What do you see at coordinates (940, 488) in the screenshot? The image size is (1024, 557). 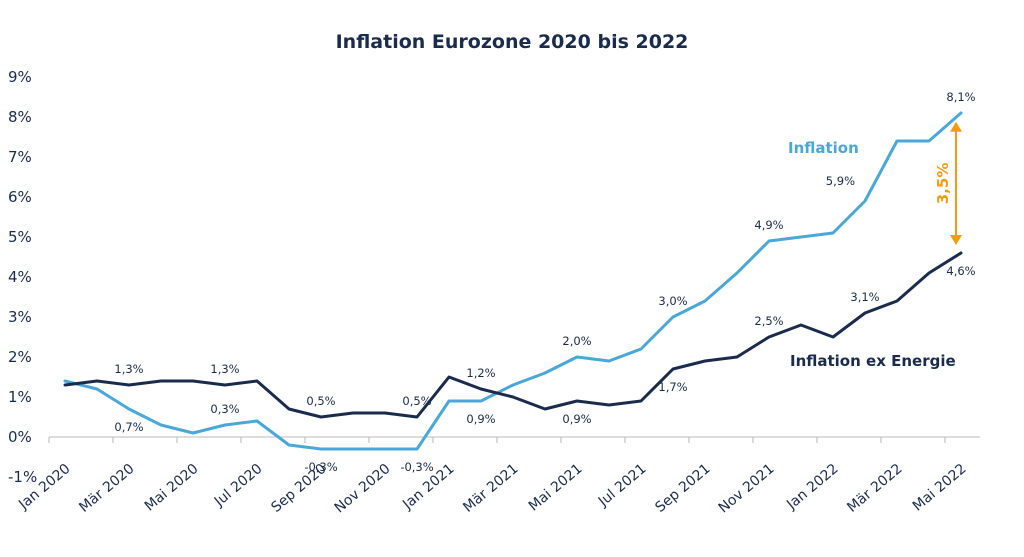 I see `x-tick-label: Mai 2022` at bounding box center [940, 488].